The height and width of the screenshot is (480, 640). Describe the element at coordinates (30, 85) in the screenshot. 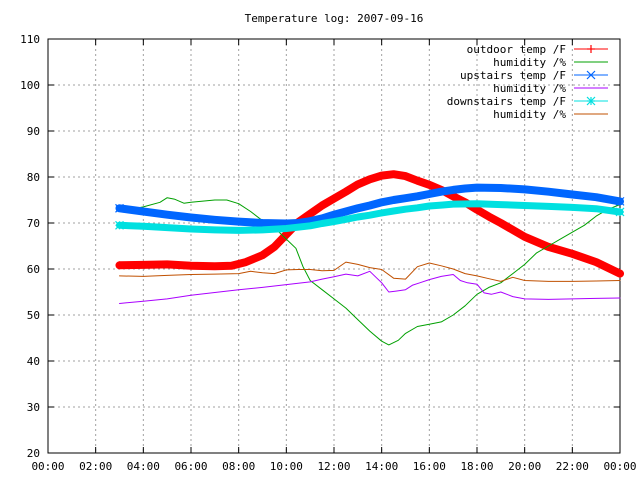

I see `y-tick-label: 100` at that location.